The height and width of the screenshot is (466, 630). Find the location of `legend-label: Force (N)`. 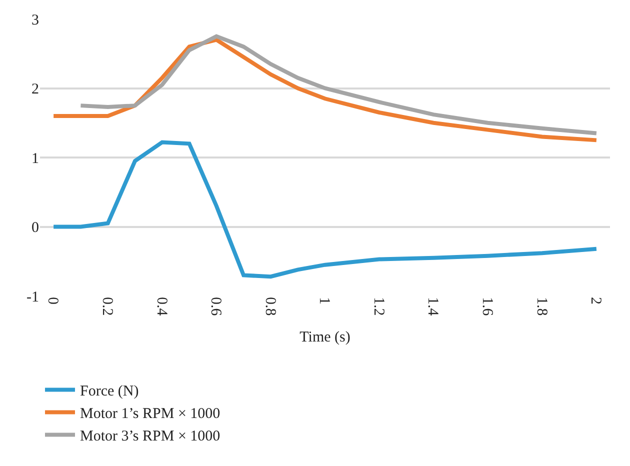

legend-label: Force (N) is located at coordinates (109, 392).